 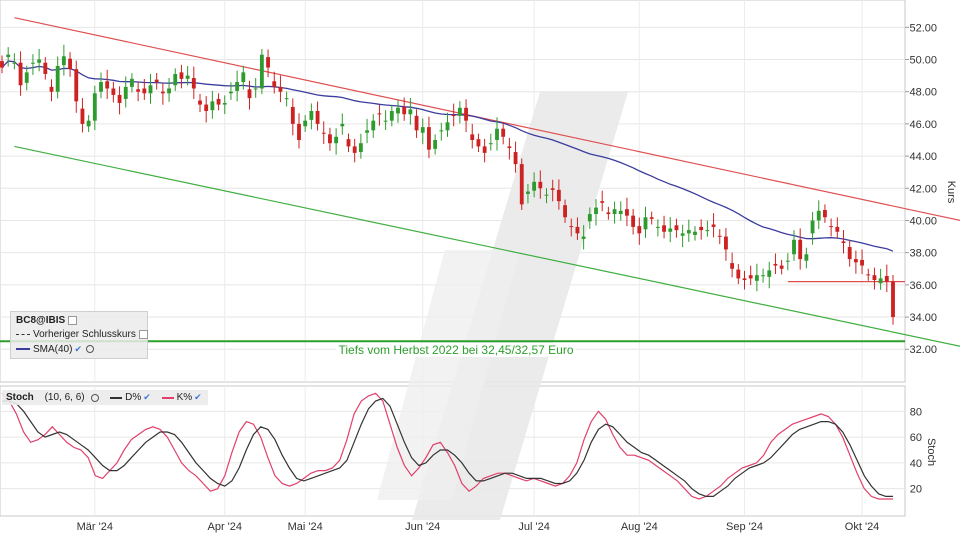 I want to click on legend-prev-close-row: Vorheriger Schlusskurs, so click(x=82, y=334).